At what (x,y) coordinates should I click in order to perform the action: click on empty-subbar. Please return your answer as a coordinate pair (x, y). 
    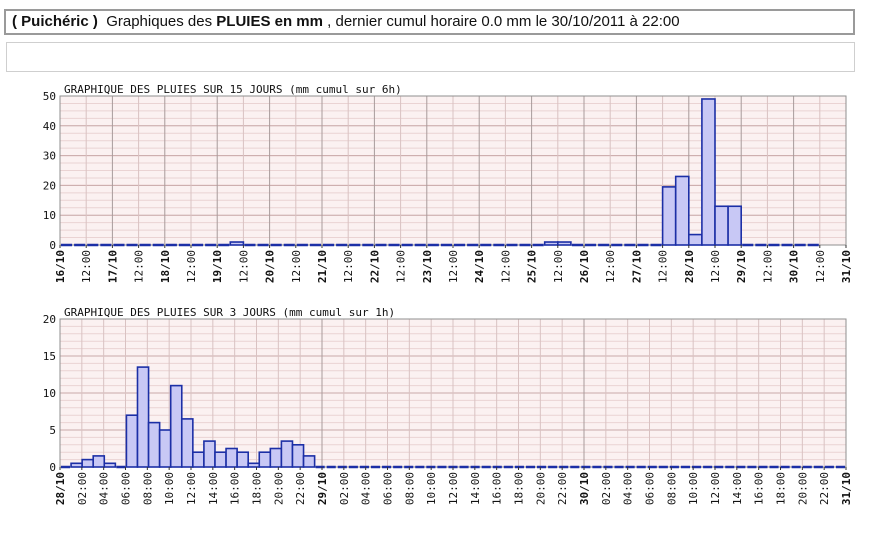
    Looking at the image, I should click on (430, 57).